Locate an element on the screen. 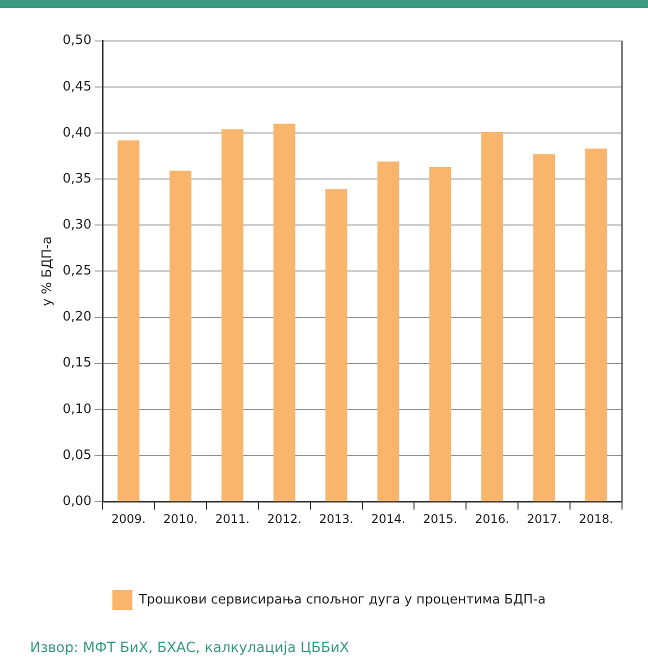  x-tick-label: 2010. is located at coordinates (180, 519).